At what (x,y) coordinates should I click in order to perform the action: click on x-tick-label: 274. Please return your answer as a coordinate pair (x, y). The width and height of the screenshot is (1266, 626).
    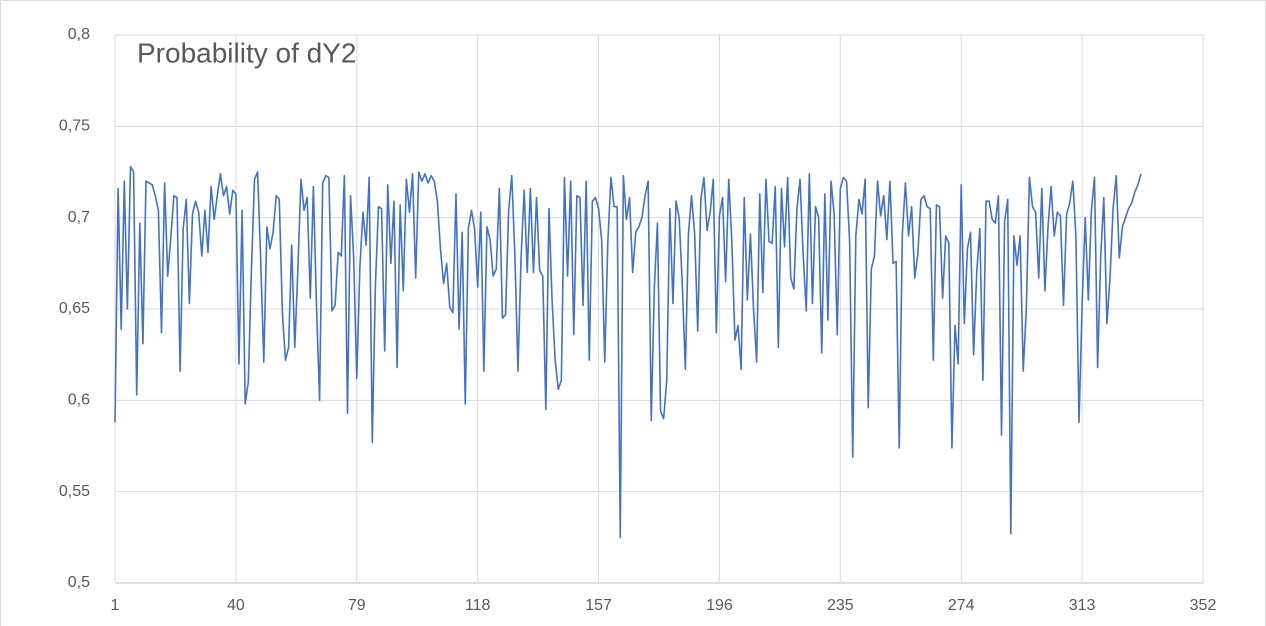
    Looking at the image, I should click on (961, 605).